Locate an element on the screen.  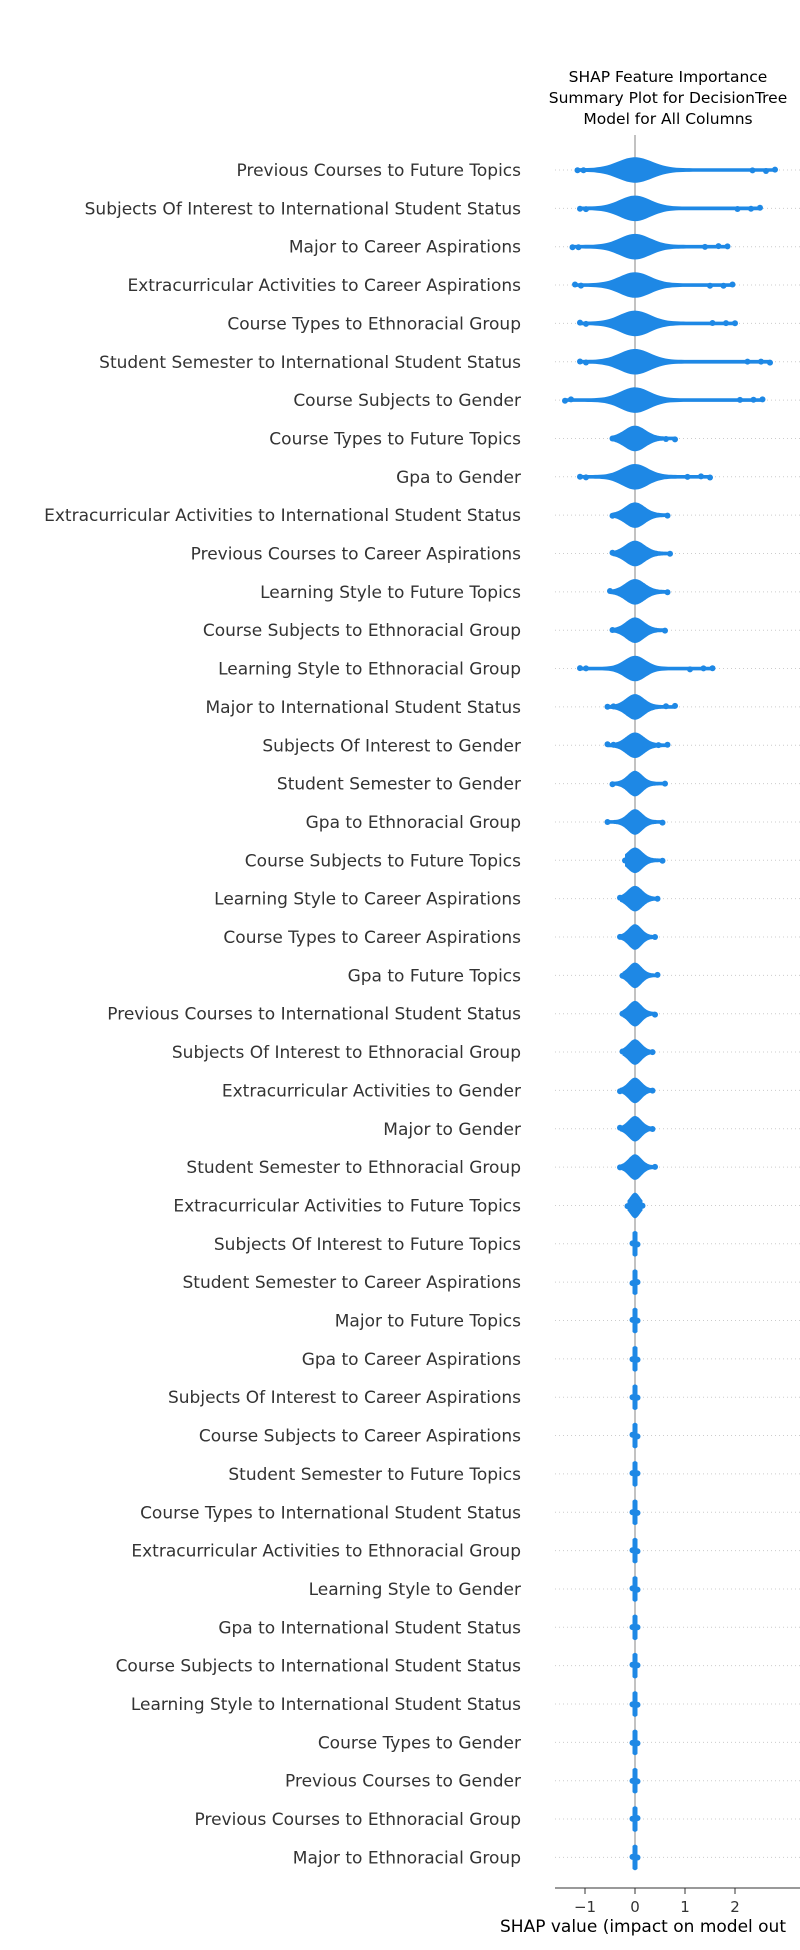
x-tick-label: 1 is located at coordinates (685, 1907).